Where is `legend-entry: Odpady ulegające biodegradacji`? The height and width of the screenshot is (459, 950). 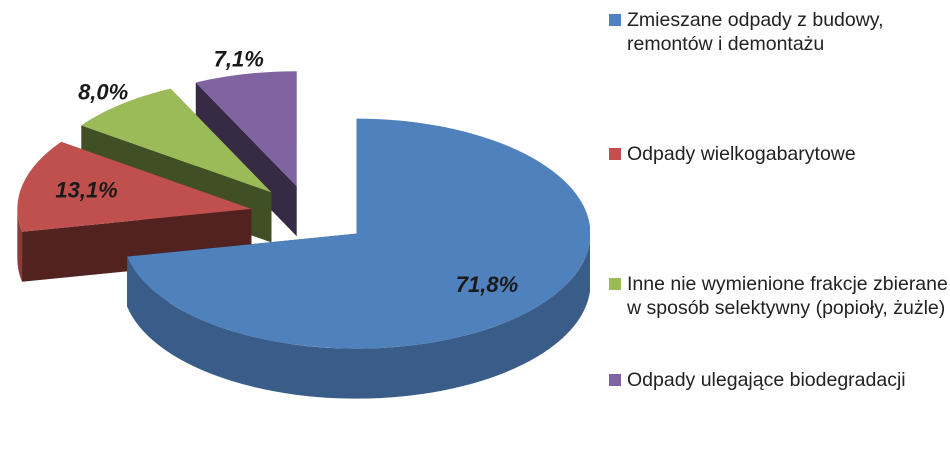
legend-entry: Odpady ulegające biodegradacji is located at coordinates (778, 380).